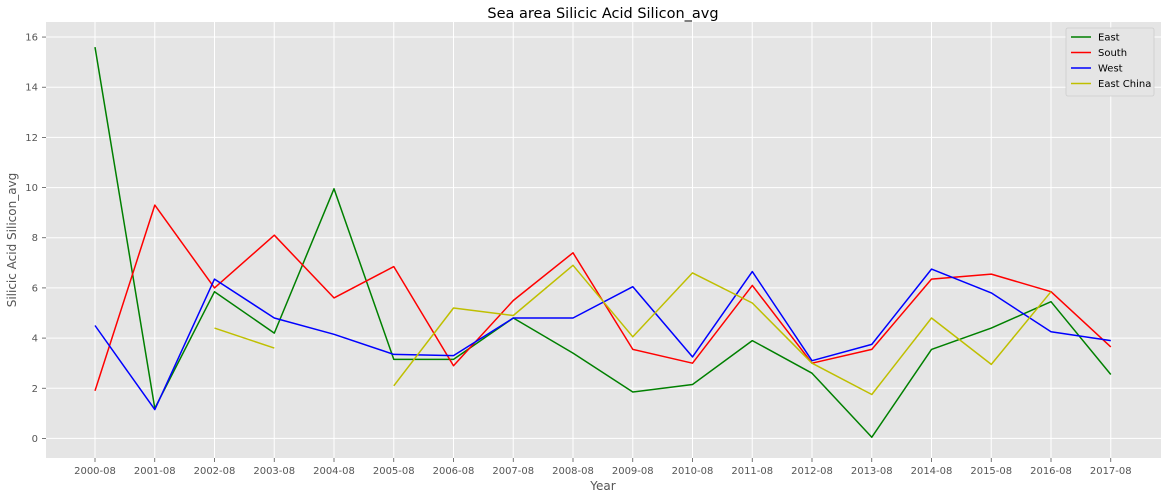  What do you see at coordinates (1112, 53) in the screenshot?
I see `legend-label-south: South` at bounding box center [1112, 53].